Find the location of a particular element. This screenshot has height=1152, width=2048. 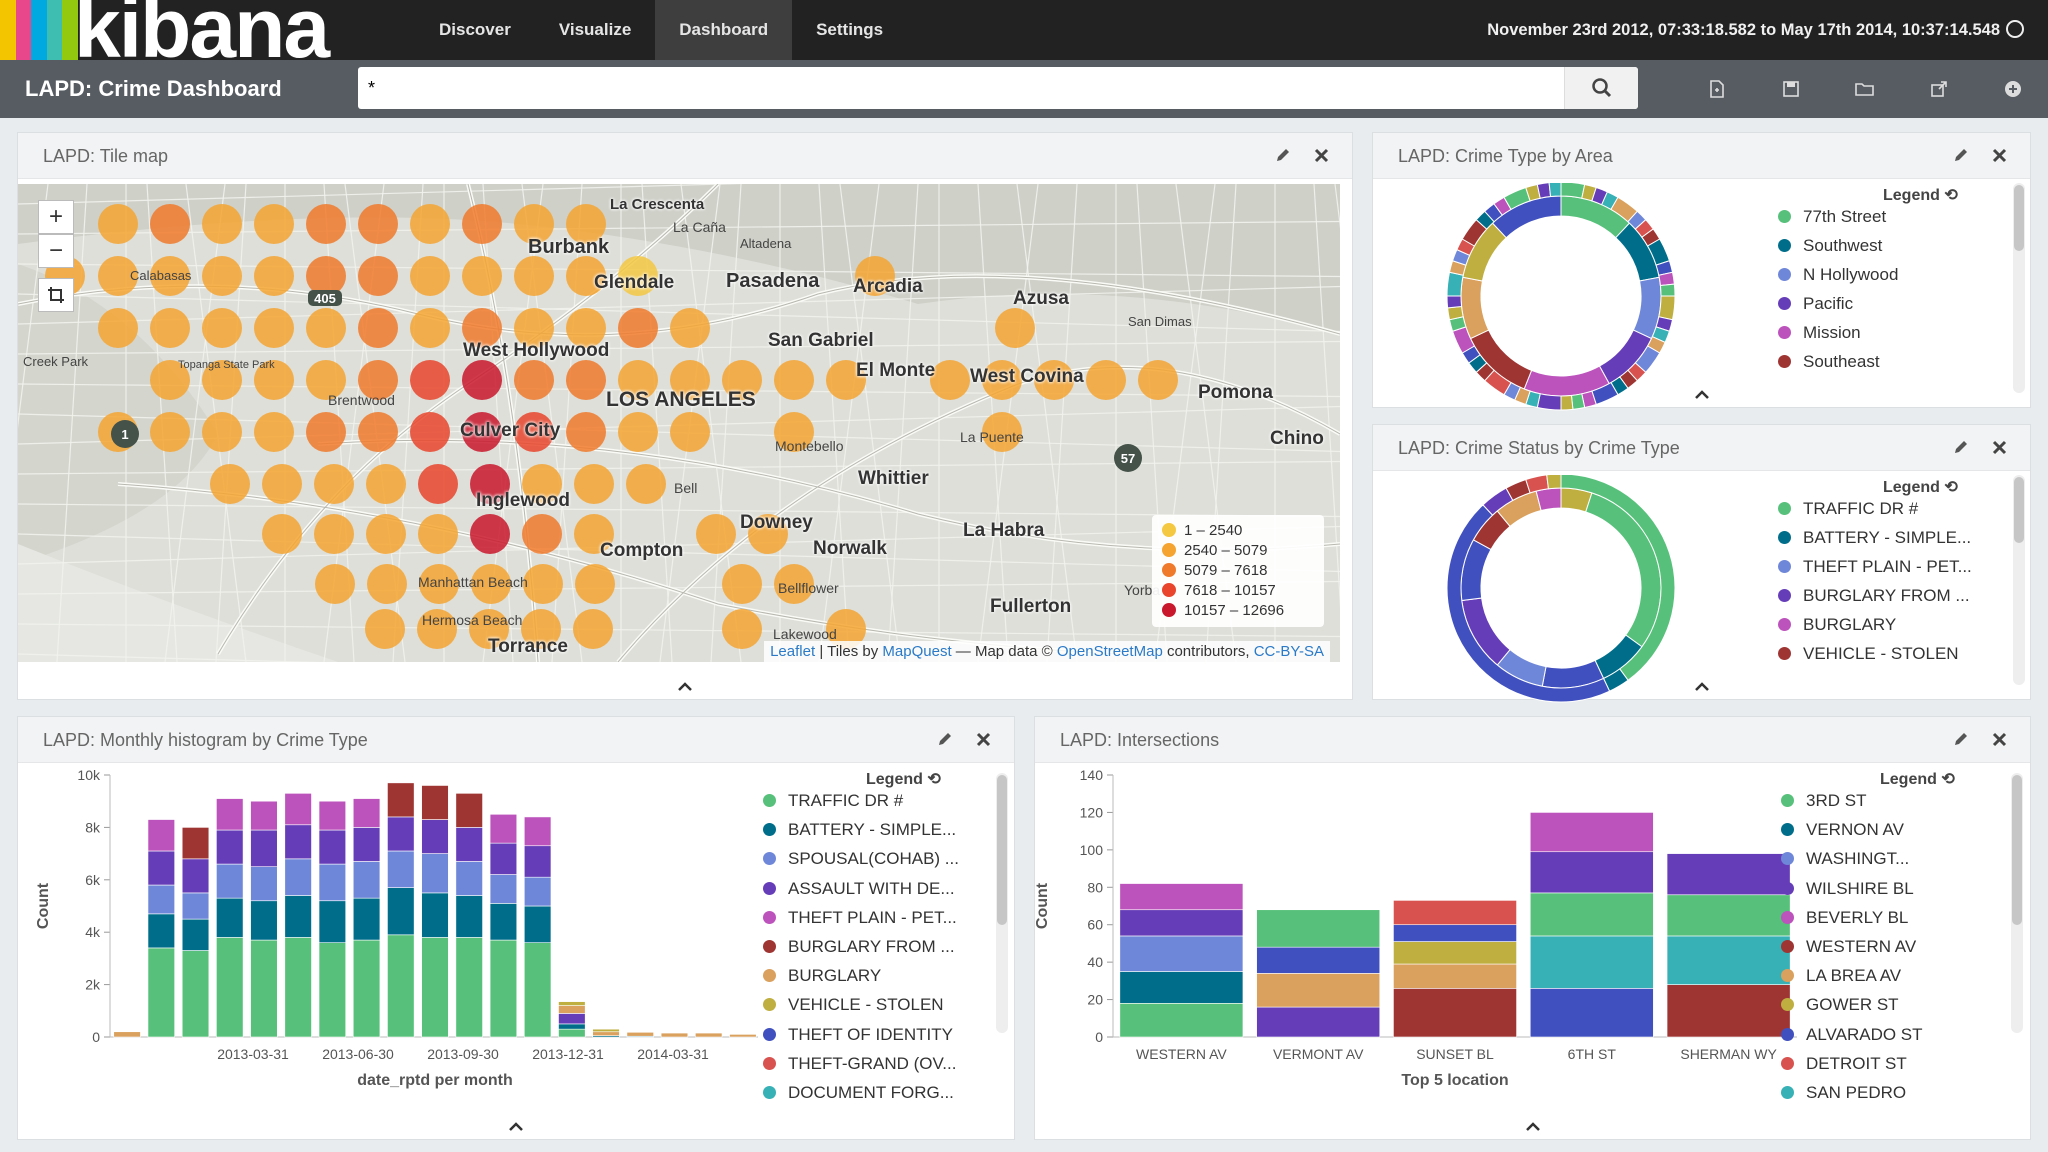

legend-item: BEVERLY BL is located at coordinates (1844, 918).